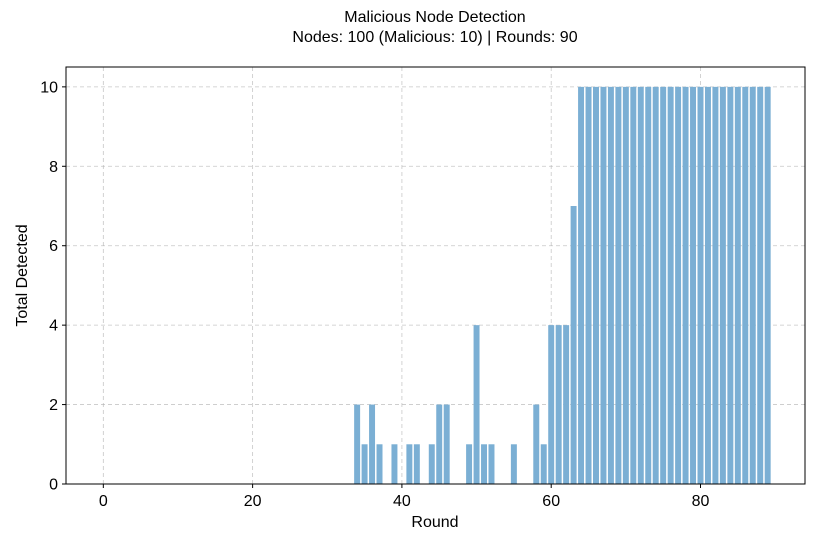 The height and width of the screenshot is (540, 816). What do you see at coordinates (253, 501) in the screenshot?
I see `x-tick-label: 20` at bounding box center [253, 501].